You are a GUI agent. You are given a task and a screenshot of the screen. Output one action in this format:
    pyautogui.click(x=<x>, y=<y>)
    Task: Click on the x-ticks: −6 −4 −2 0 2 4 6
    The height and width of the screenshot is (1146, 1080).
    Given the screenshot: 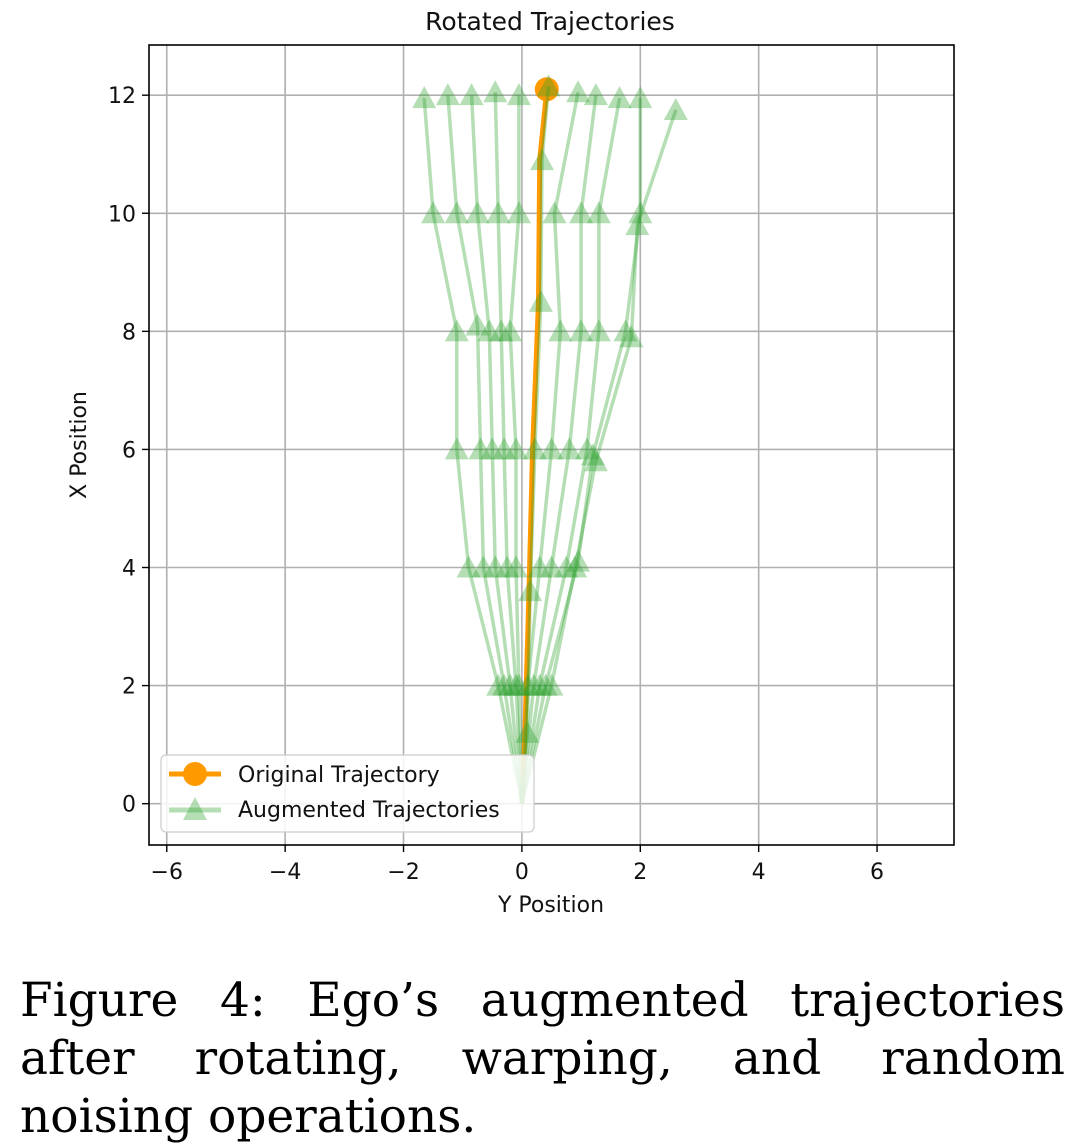 What is the action you would take?
    pyautogui.click(x=517, y=865)
    